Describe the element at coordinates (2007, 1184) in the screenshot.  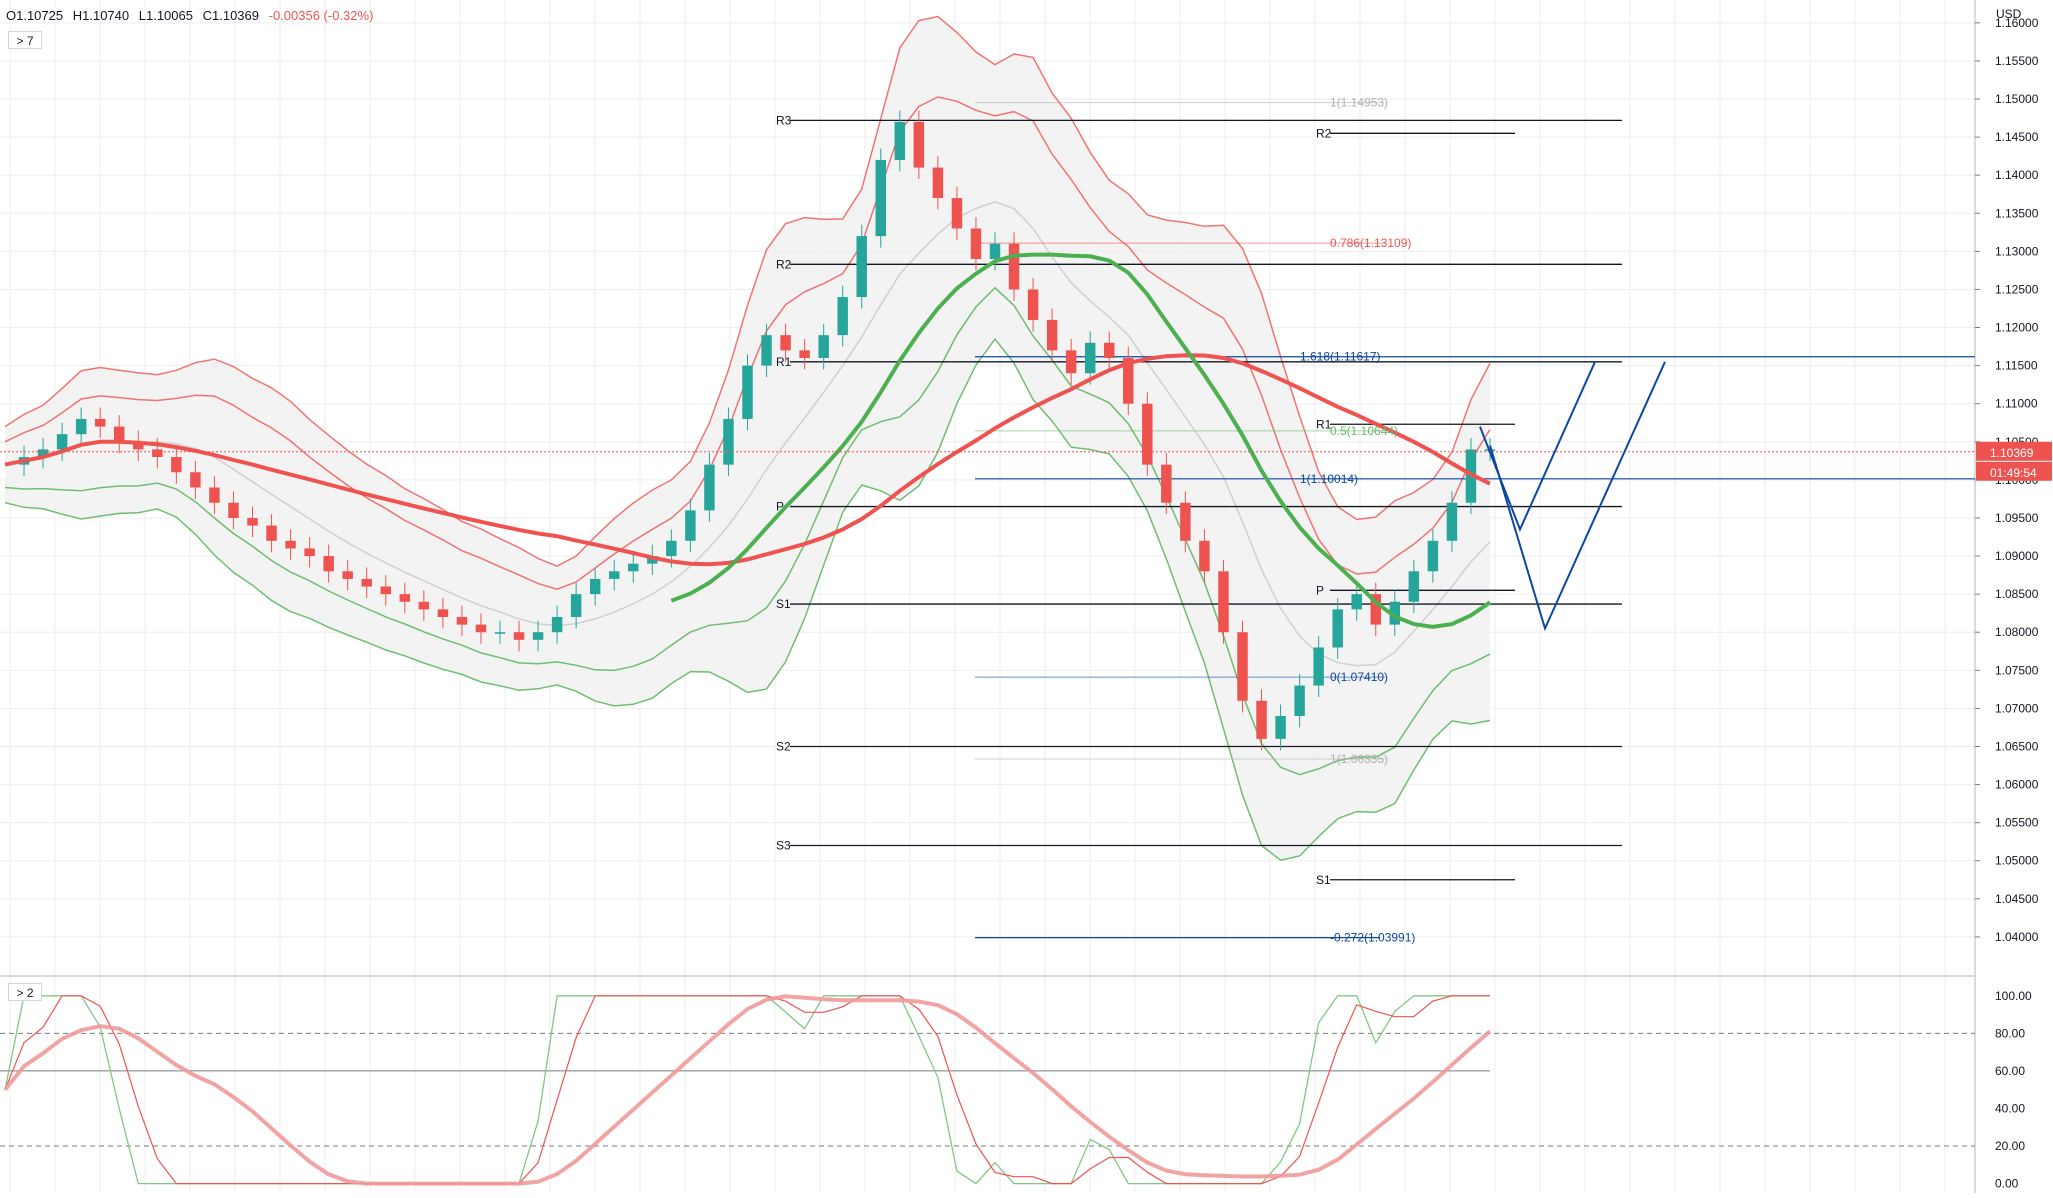
I see `osc-tick-label: 0.00` at that location.